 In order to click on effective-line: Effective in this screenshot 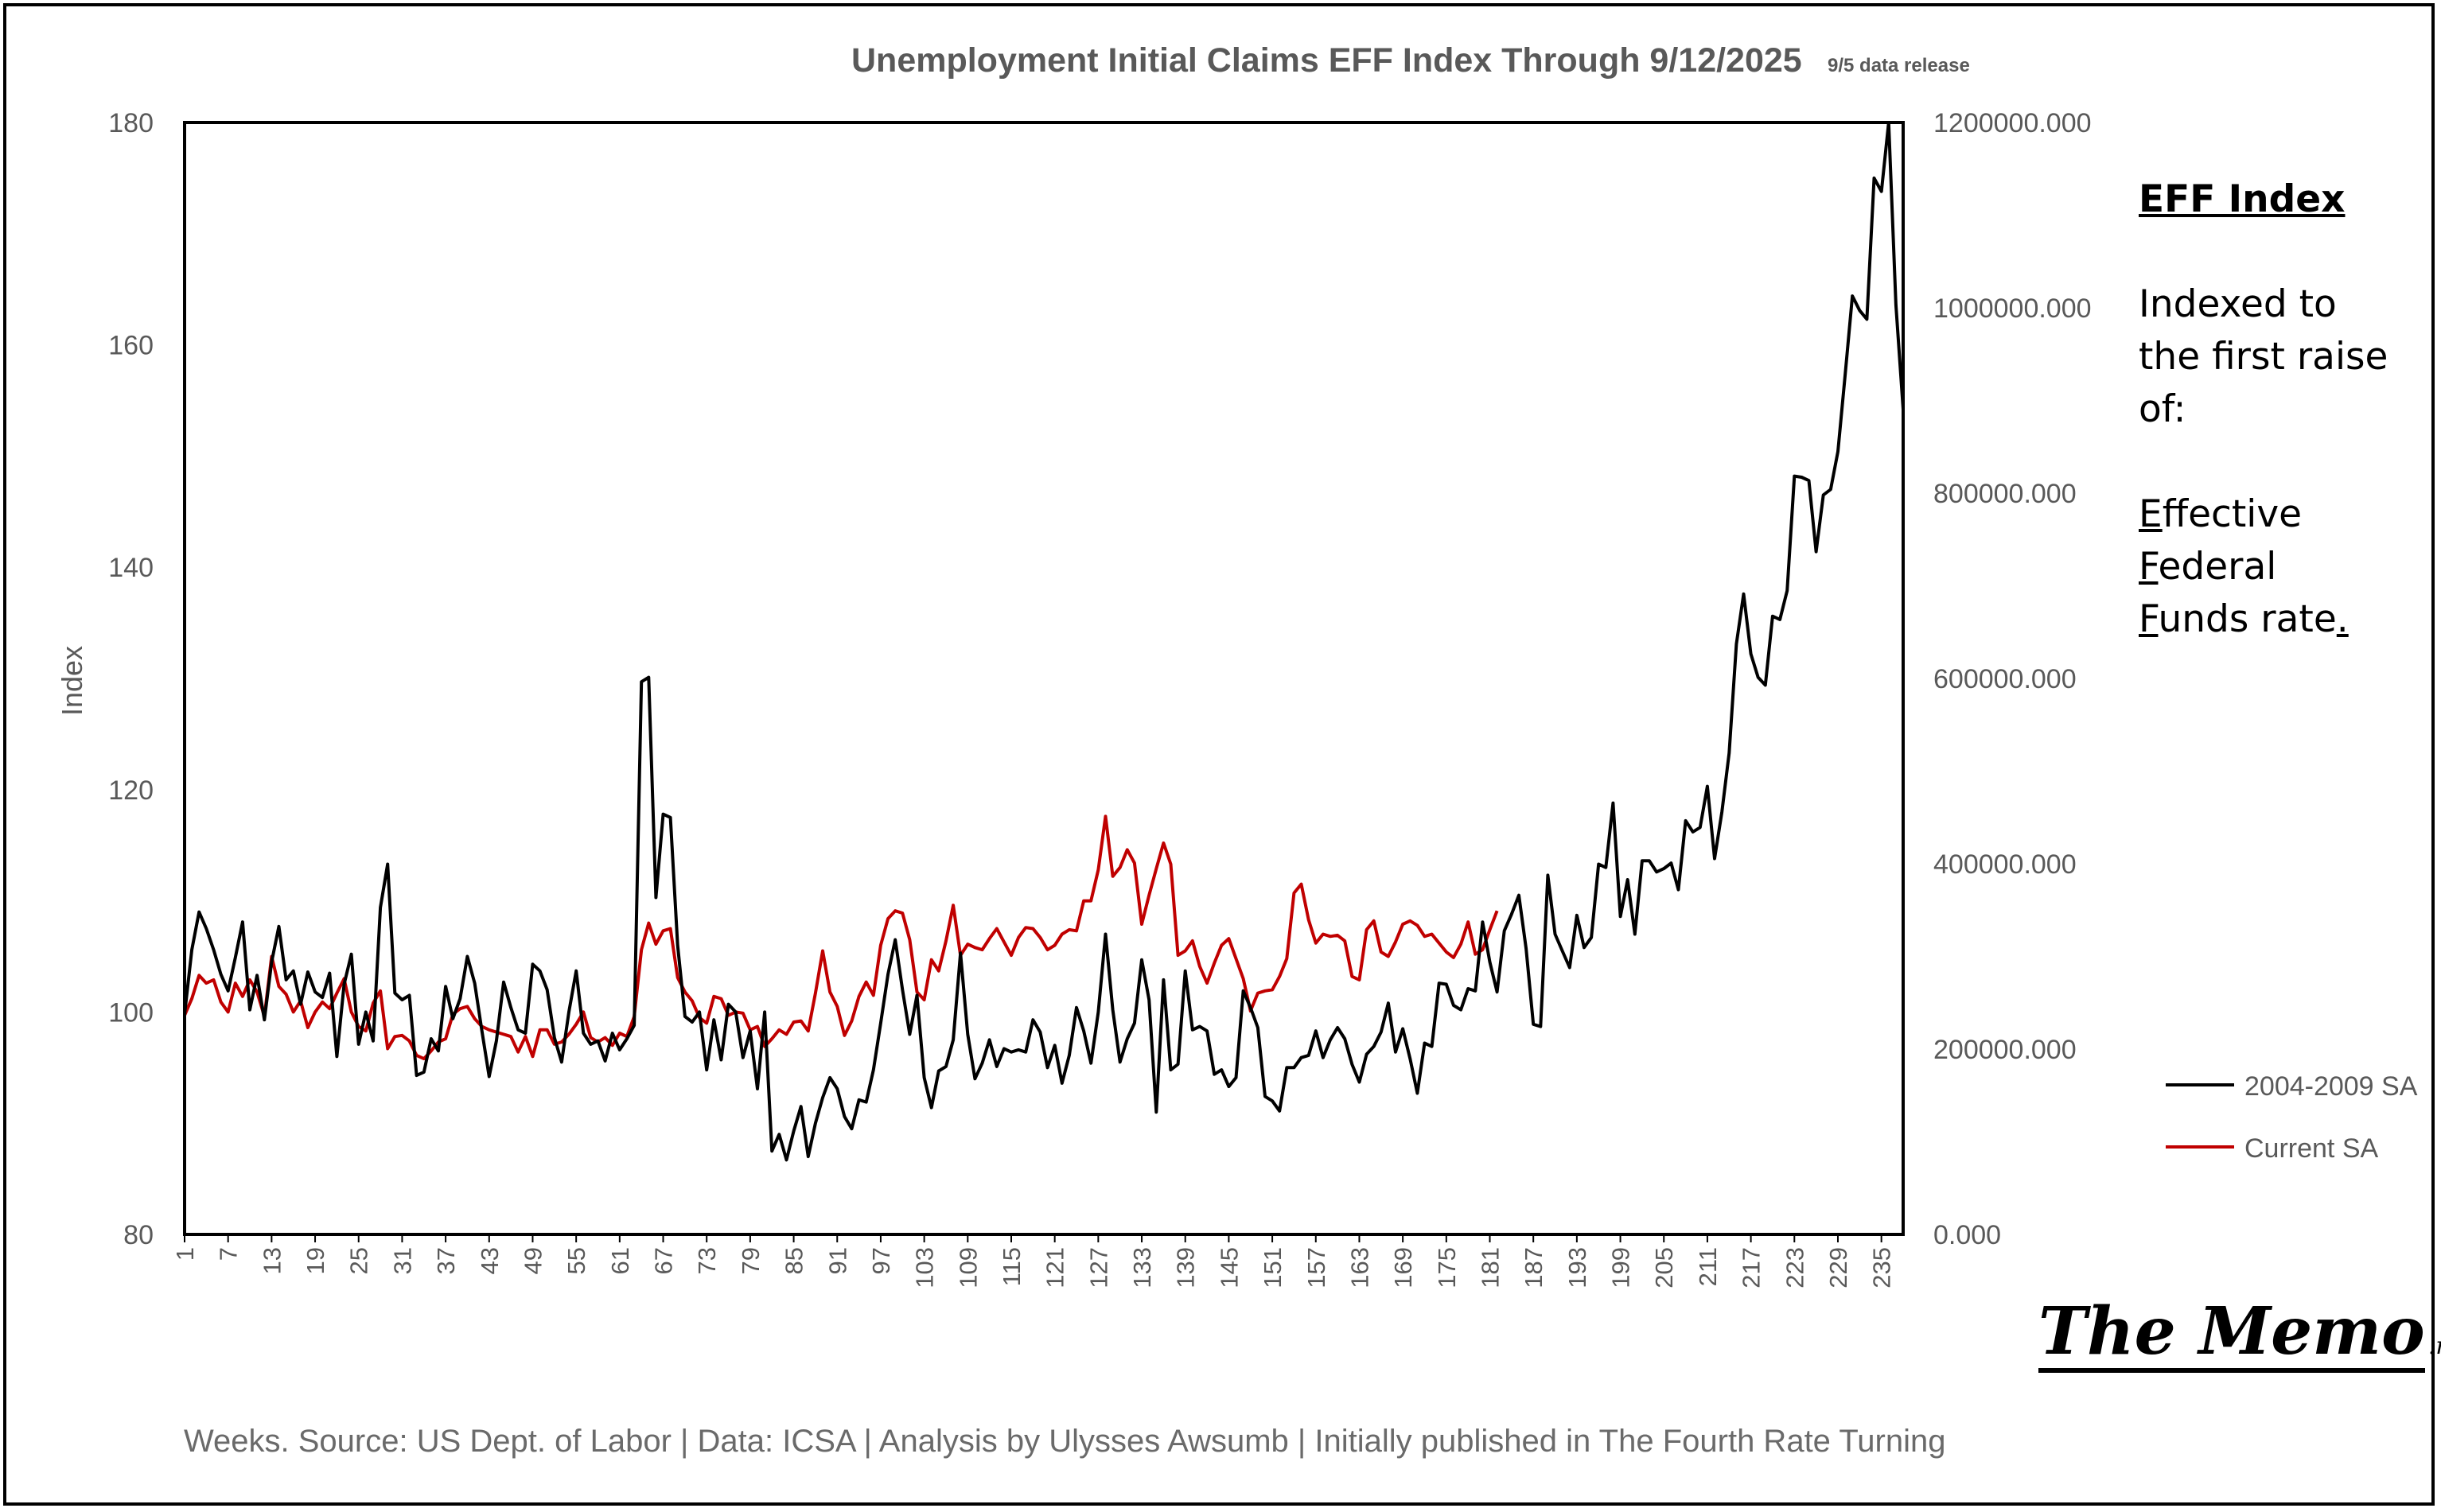, I will do `click(2282, 514)`.